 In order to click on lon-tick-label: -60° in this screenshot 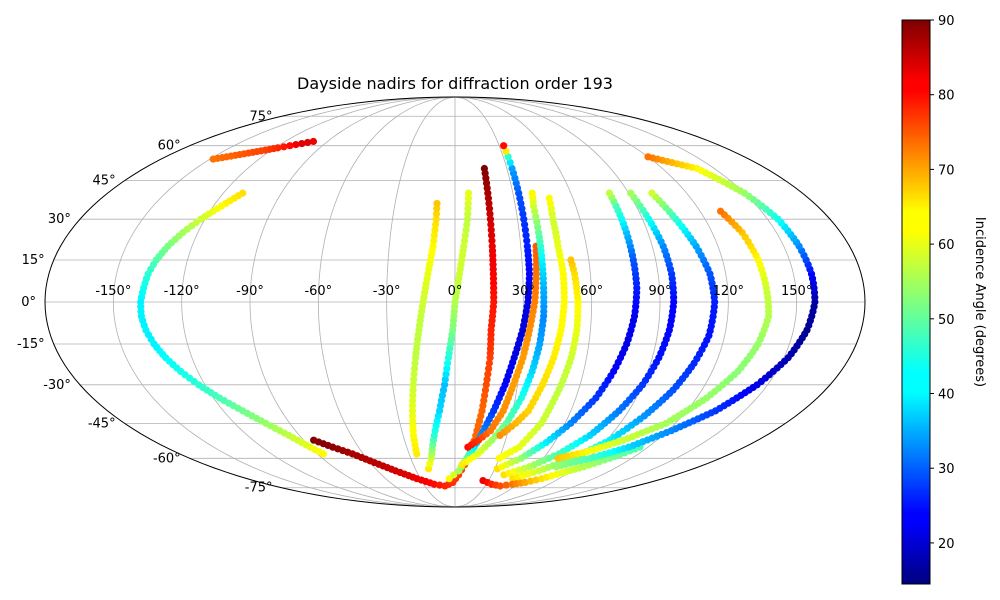, I will do `click(318, 291)`.